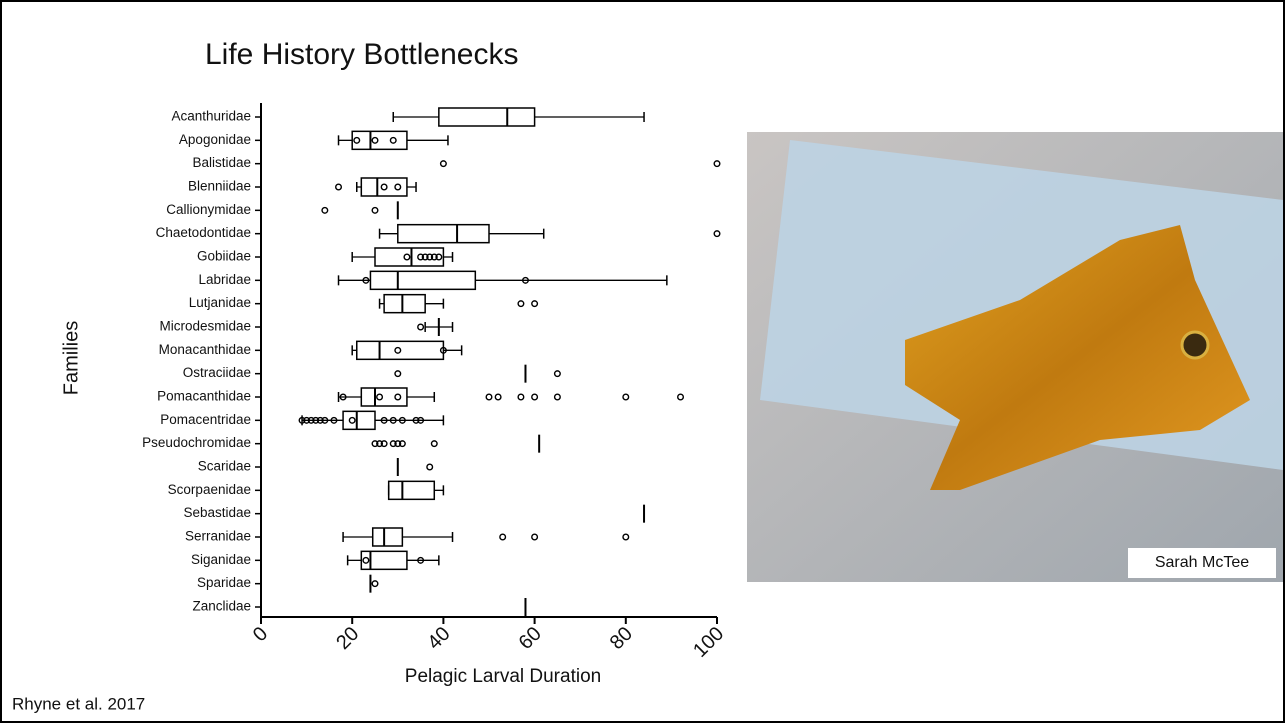 The image size is (1285, 723). What do you see at coordinates (208, 209) in the screenshot?
I see `y-tick-label: Callionymidae` at bounding box center [208, 209].